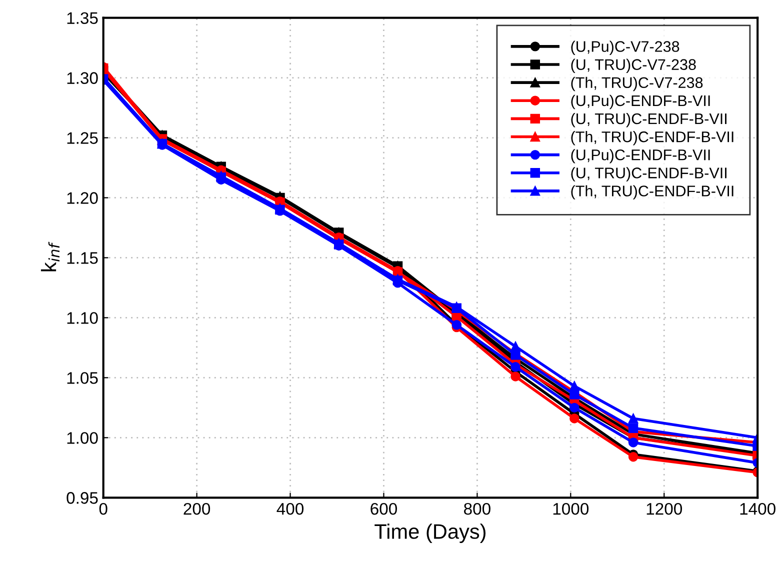 The image size is (777, 574). Describe the element at coordinates (82, 258) in the screenshot. I see `y-tick-label: 1.15` at that location.